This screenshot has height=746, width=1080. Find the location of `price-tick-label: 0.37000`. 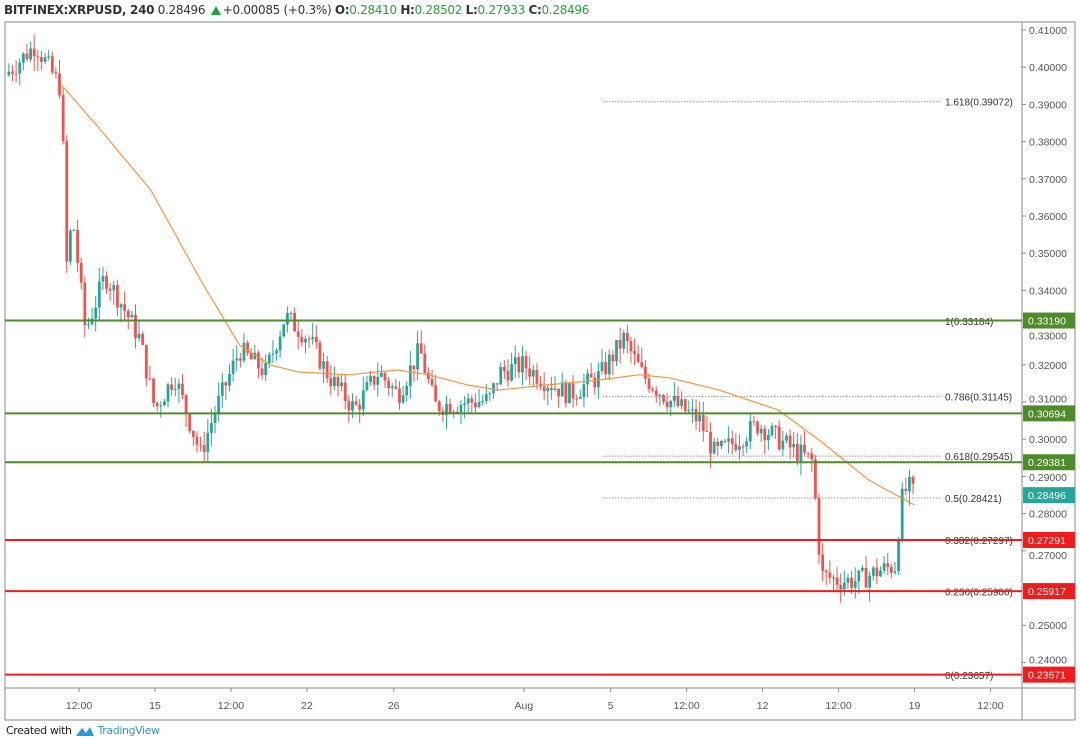

price-tick-label: 0.37000 is located at coordinates (1048, 180).